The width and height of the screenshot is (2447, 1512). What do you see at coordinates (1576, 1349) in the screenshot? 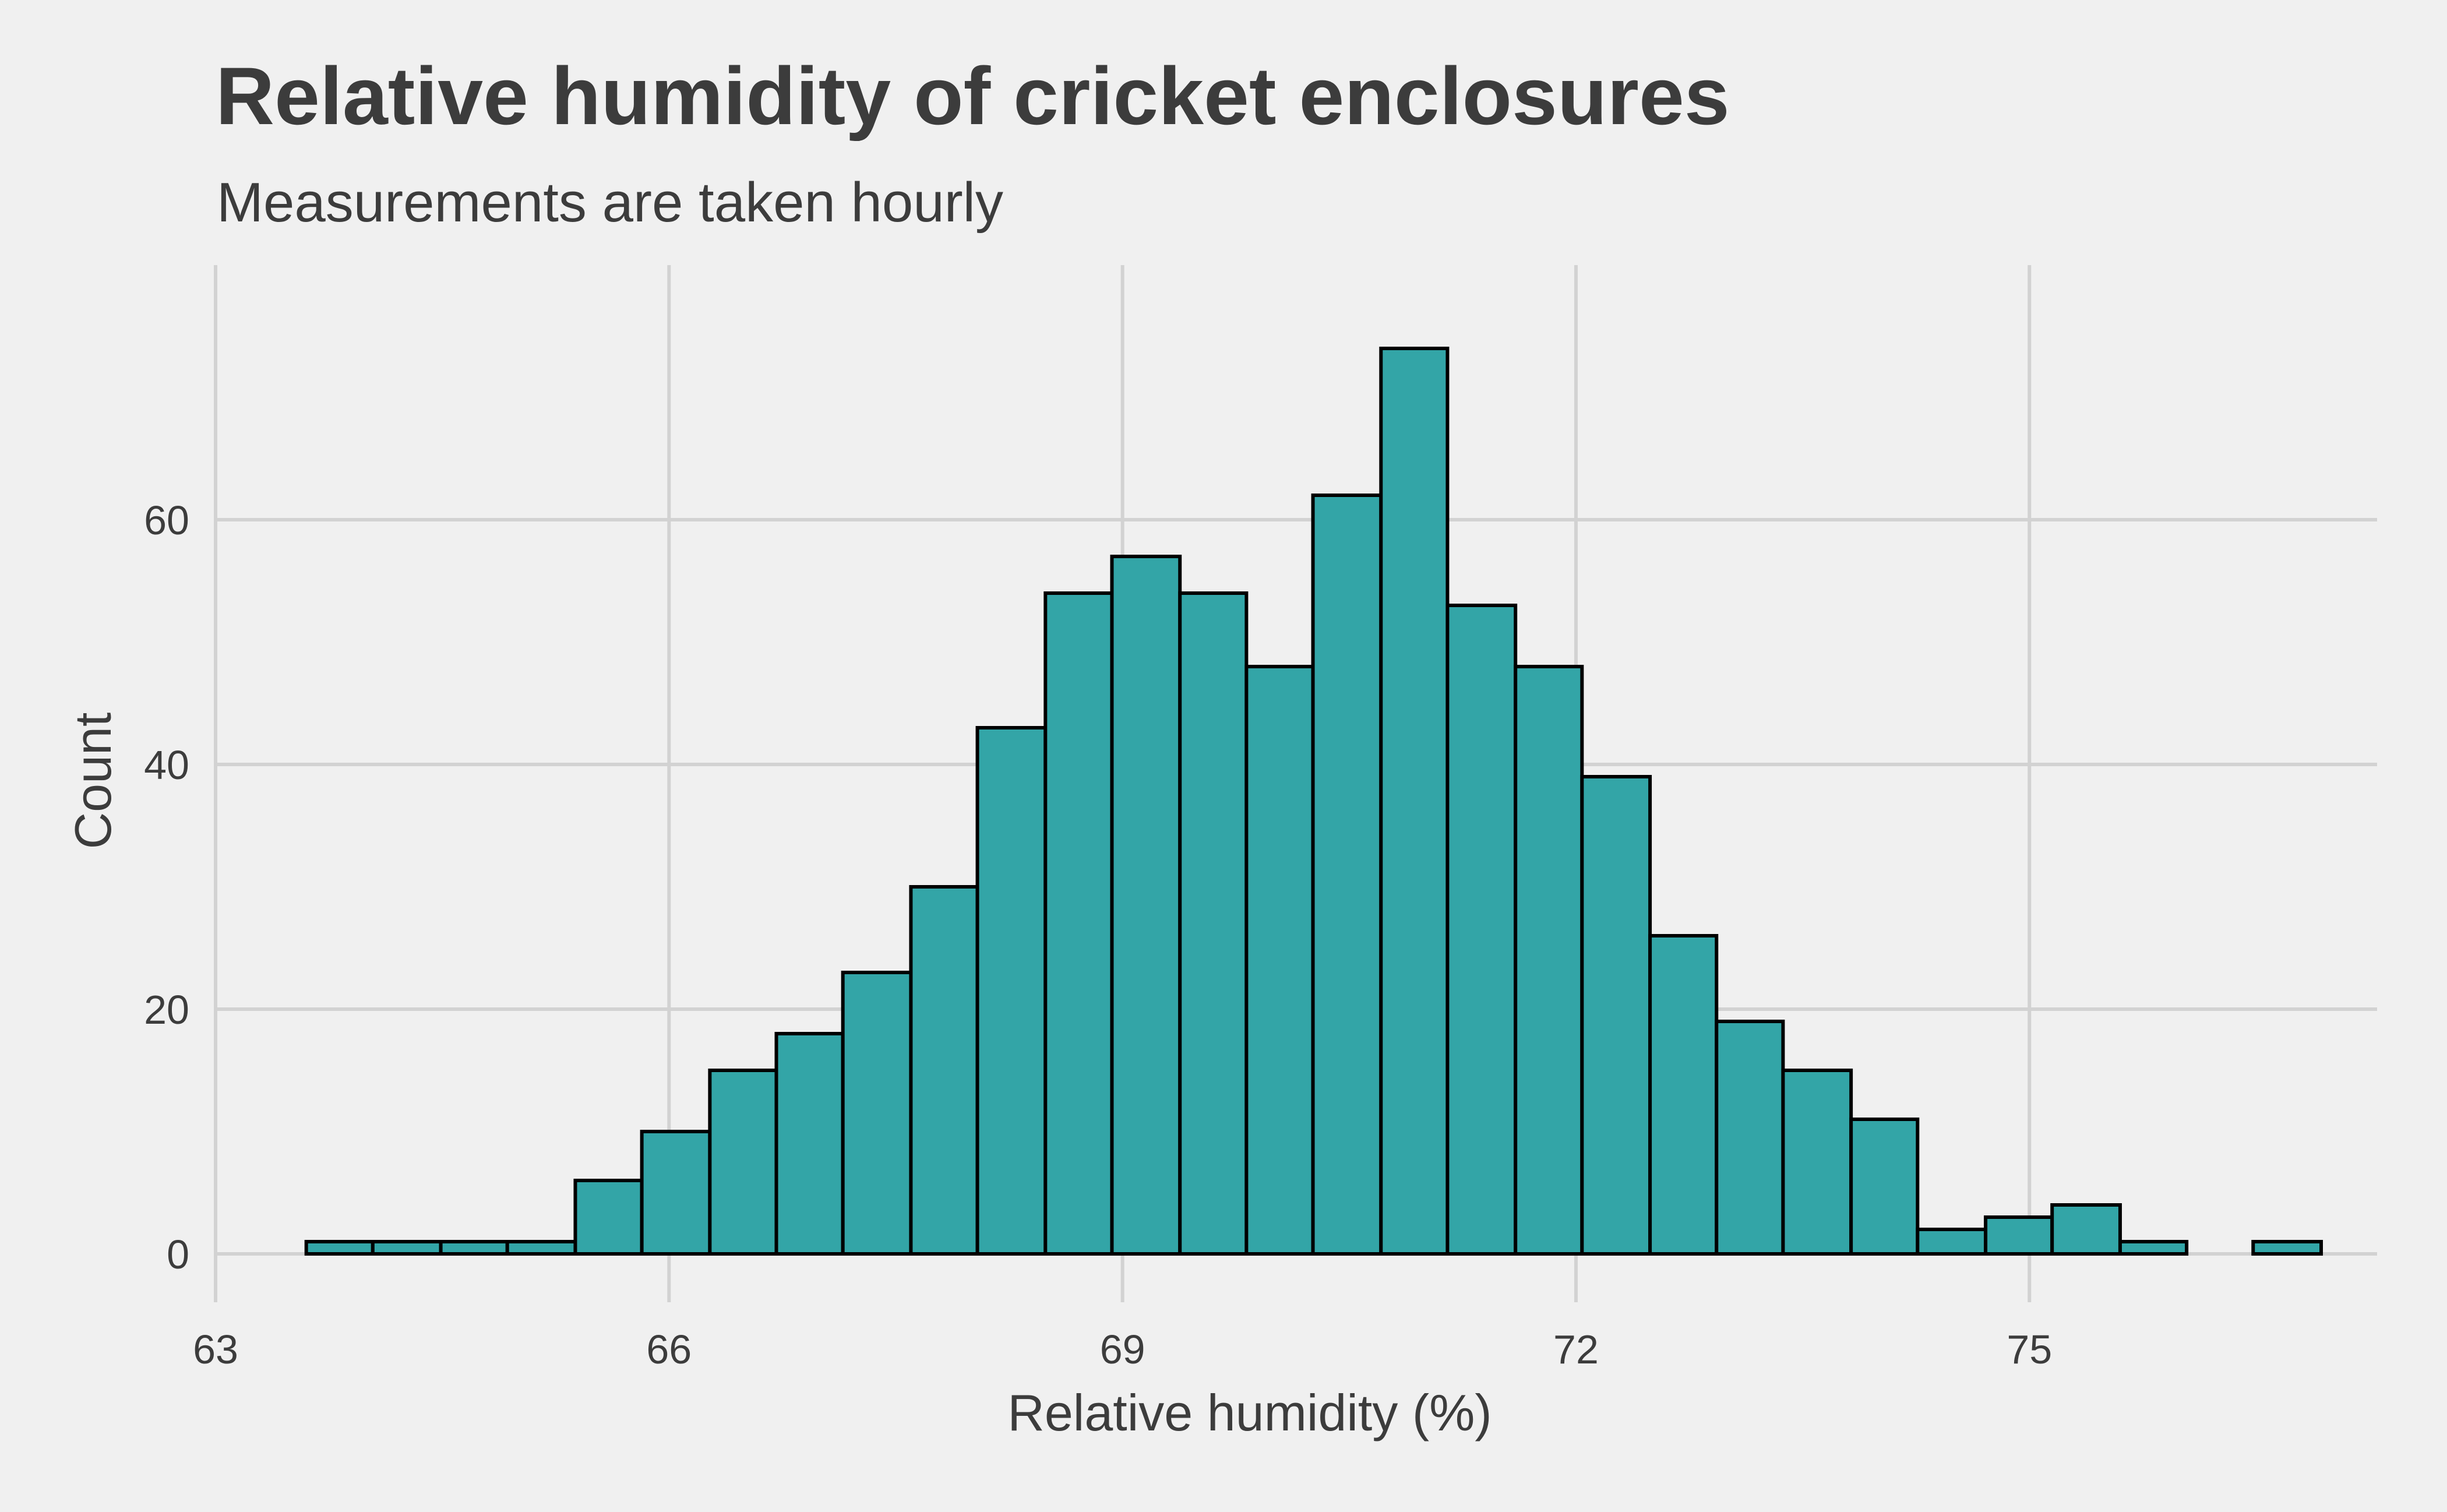
I see `x-tick-label: 72` at bounding box center [1576, 1349].